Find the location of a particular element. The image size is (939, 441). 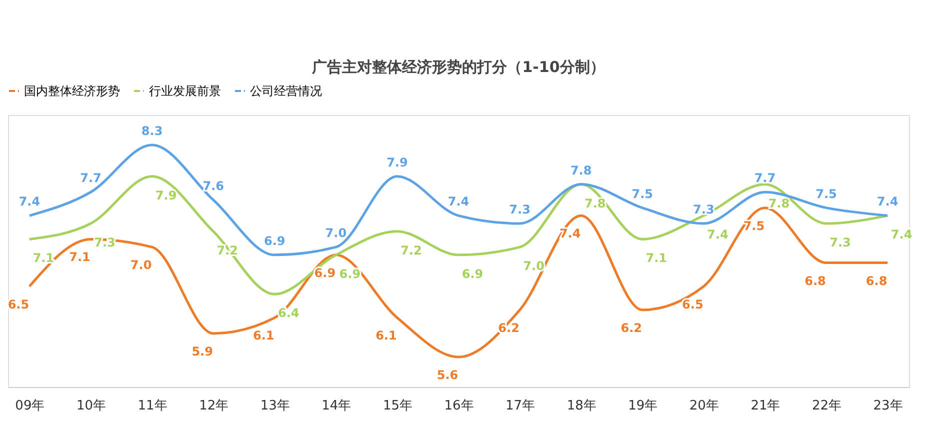

x-tick-label: 18年 is located at coordinates (581, 406).